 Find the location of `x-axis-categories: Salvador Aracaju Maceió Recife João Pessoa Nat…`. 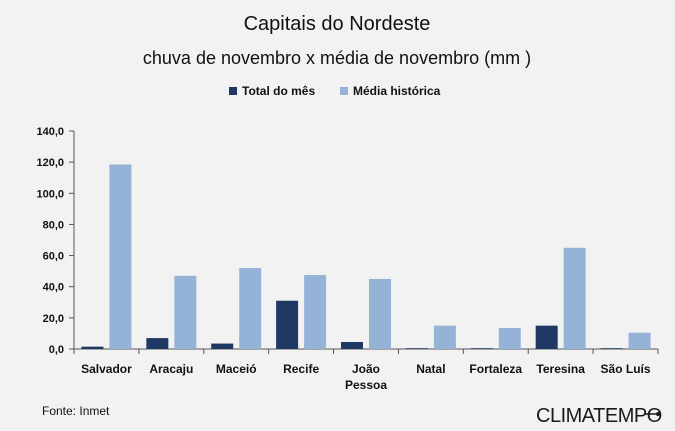

x-axis-categories: Salvador Aracaju Maceió Recife João Pessoa Nat… is located at coordinates (366, 377).